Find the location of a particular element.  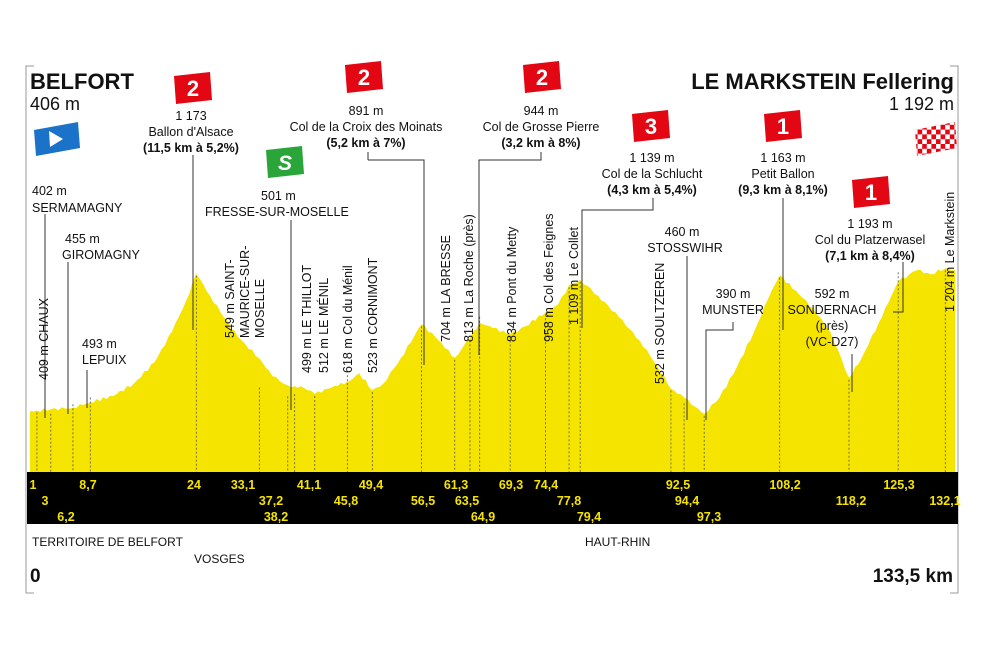

start-altitude: 406 m is located at coordinates (55, 104).